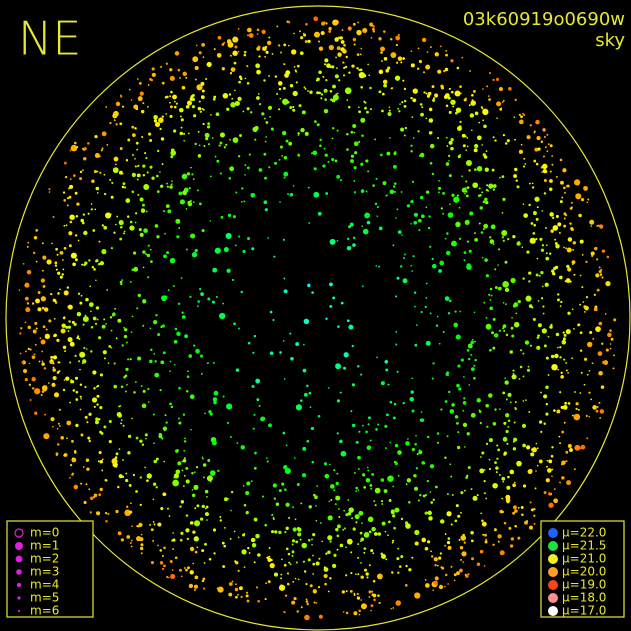 This screenshot has width=631, height=631. I want to click on magnitude-label: m=1, so click(44, 546).